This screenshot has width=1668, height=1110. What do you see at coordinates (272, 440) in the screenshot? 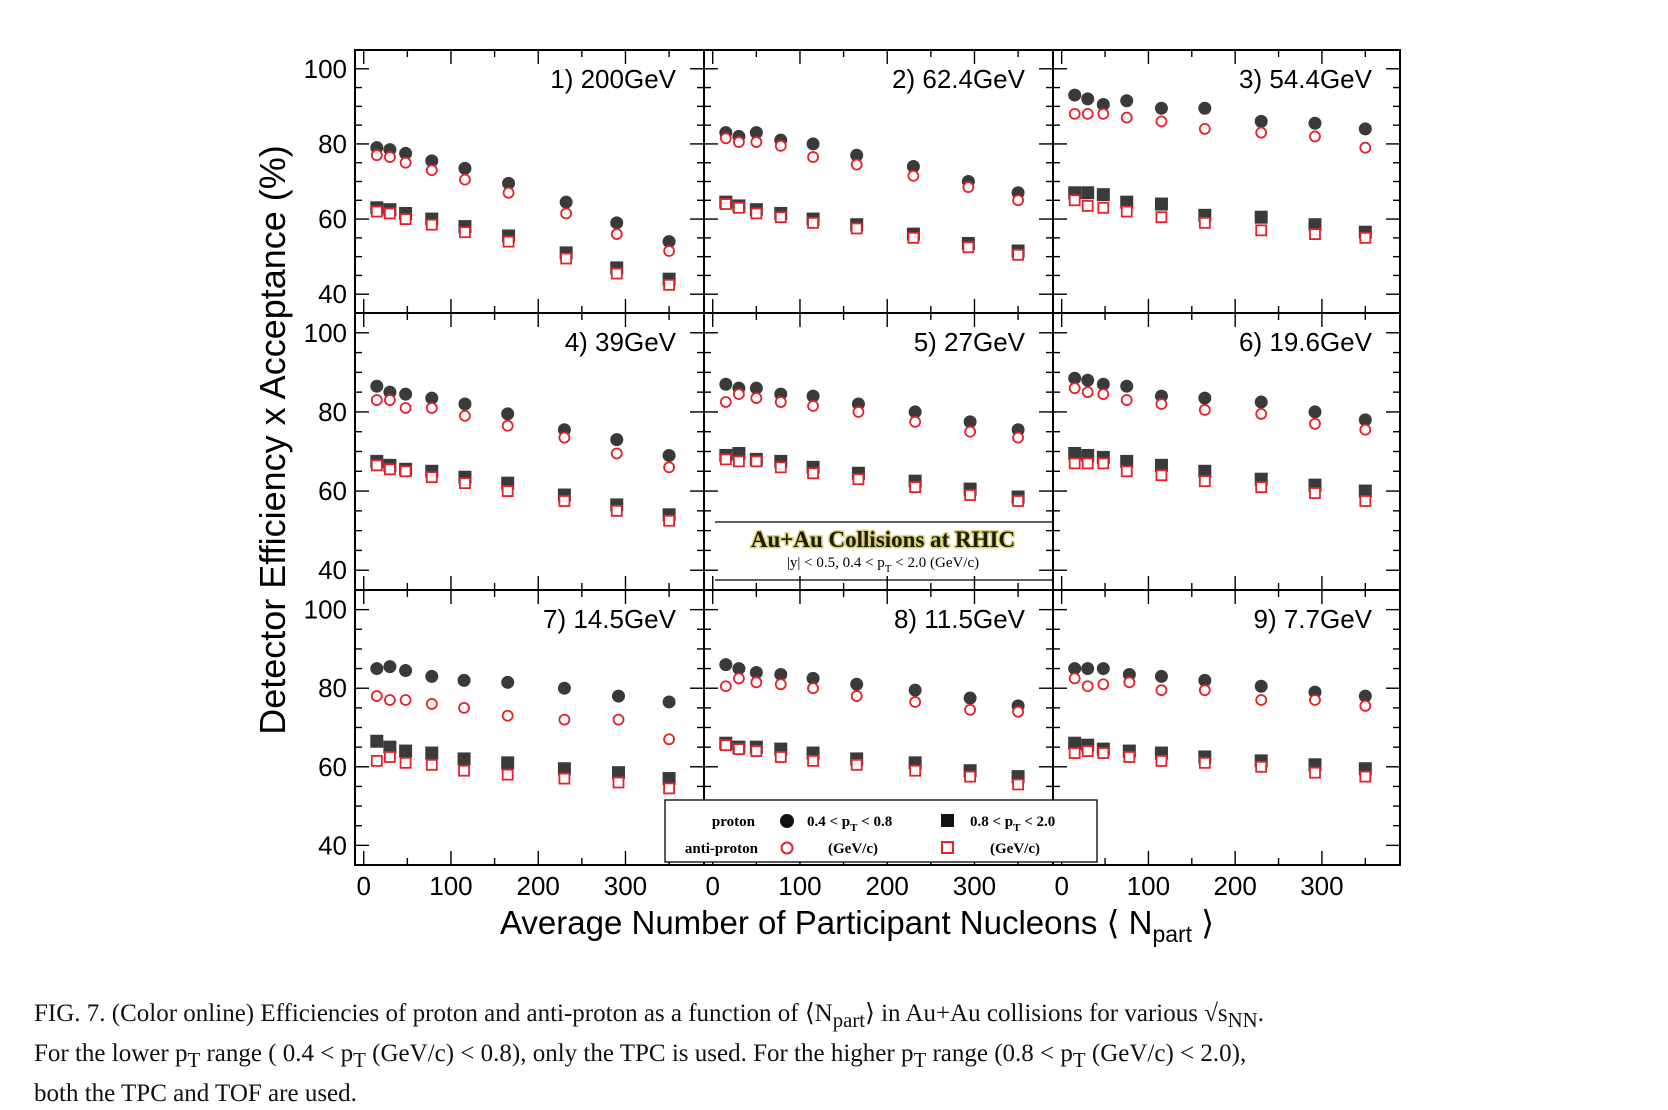
I see `y-axis-title: Detector Efficiency x Acceptance (%)` at bounding box center [272, 440].